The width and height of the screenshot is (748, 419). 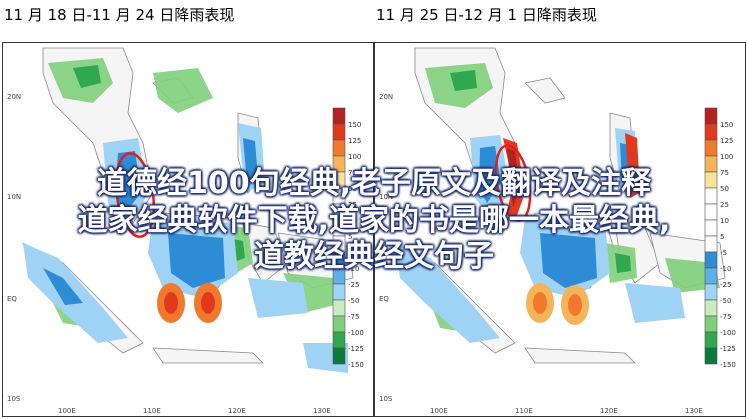 I want to click on overlay-text-line-2: 道家经典软件下载,道家的书是哪一本最经典,, so click(x=374, y=220).